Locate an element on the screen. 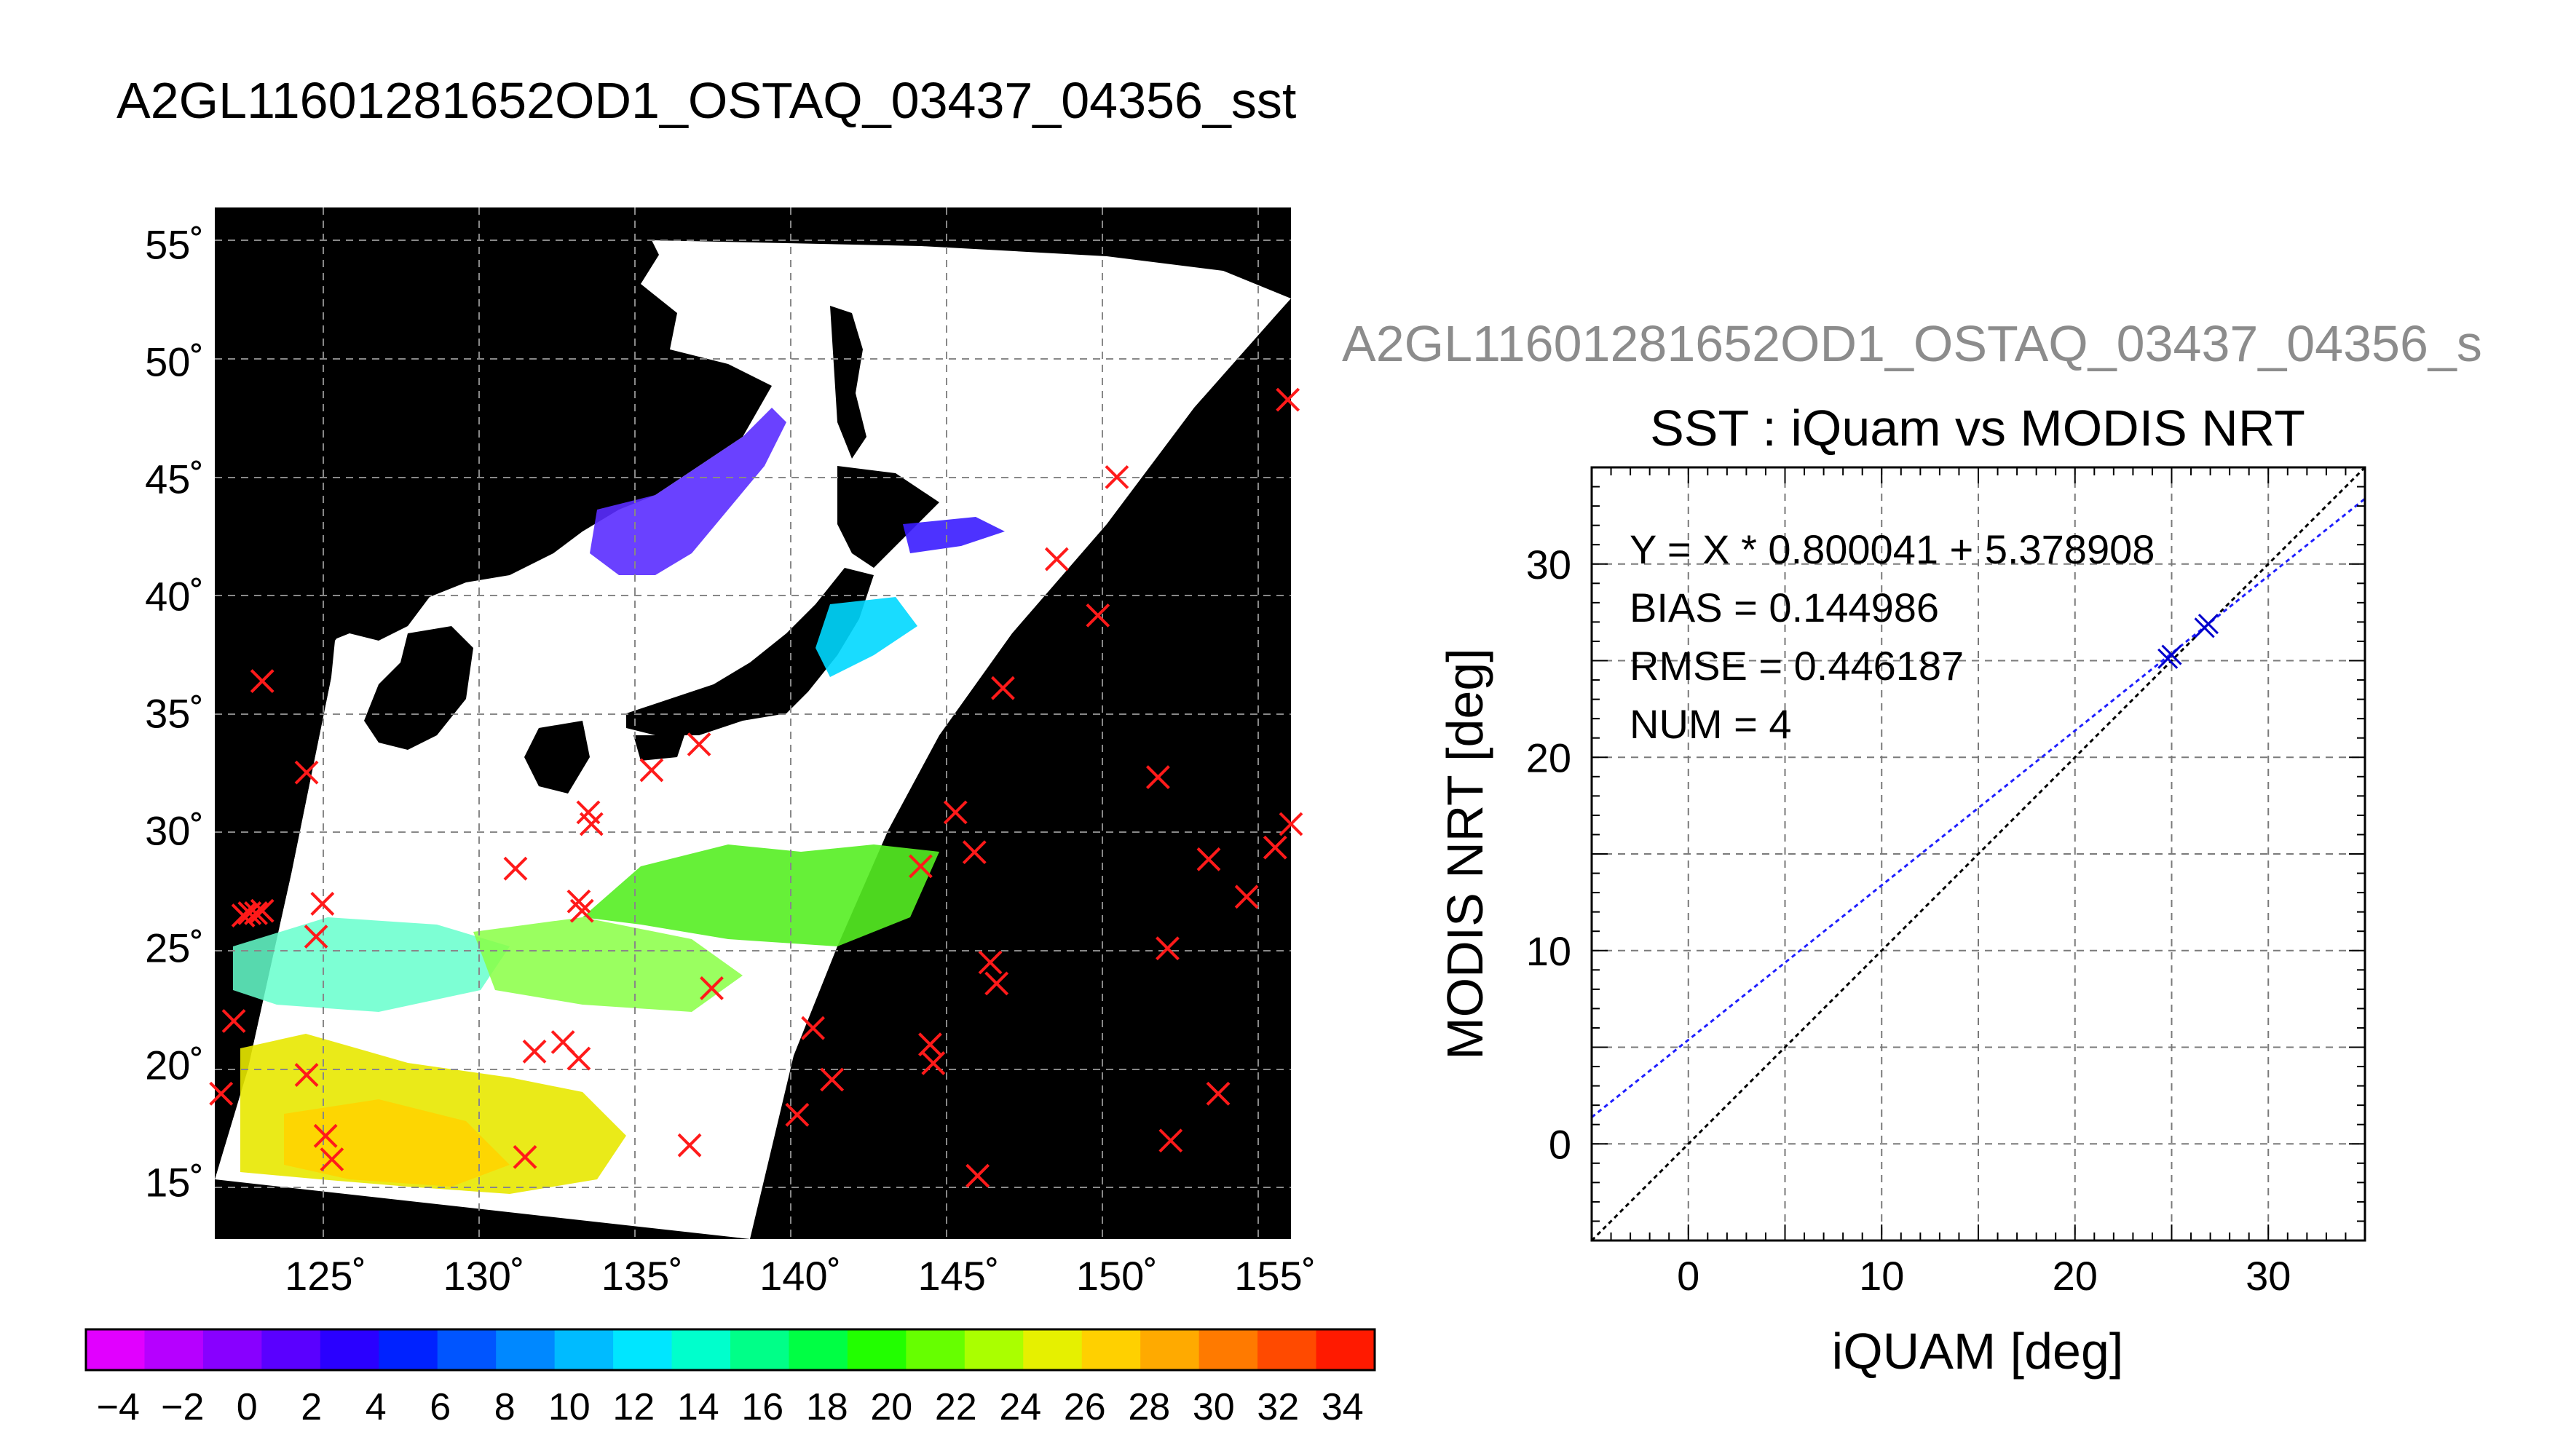 This screenshot has height=1456, width=2555. chart-title: SST : iQuam vs MODIS NRT is located at coordinates (1977, 428).